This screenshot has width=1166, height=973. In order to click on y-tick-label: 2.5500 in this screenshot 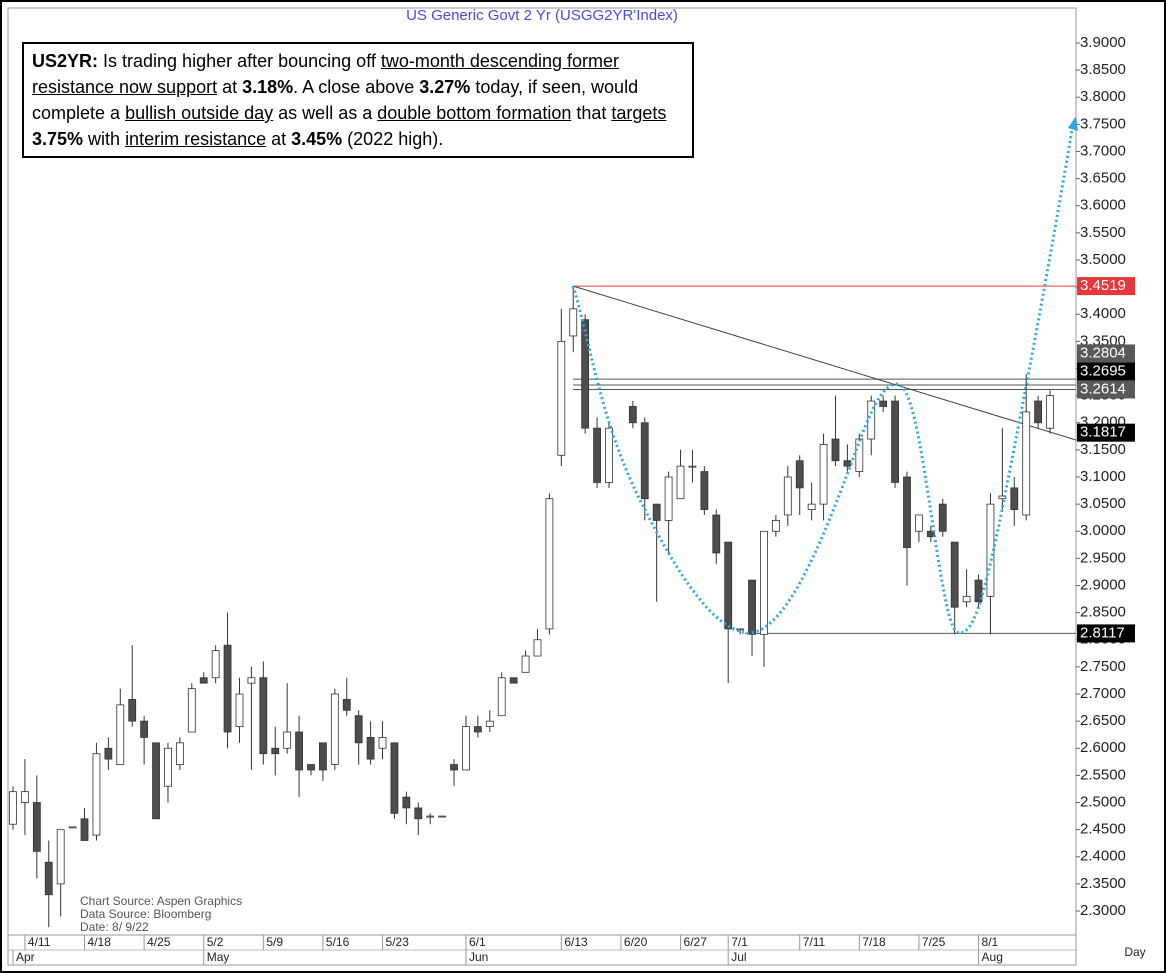, I will do `click(1103, 774)`.